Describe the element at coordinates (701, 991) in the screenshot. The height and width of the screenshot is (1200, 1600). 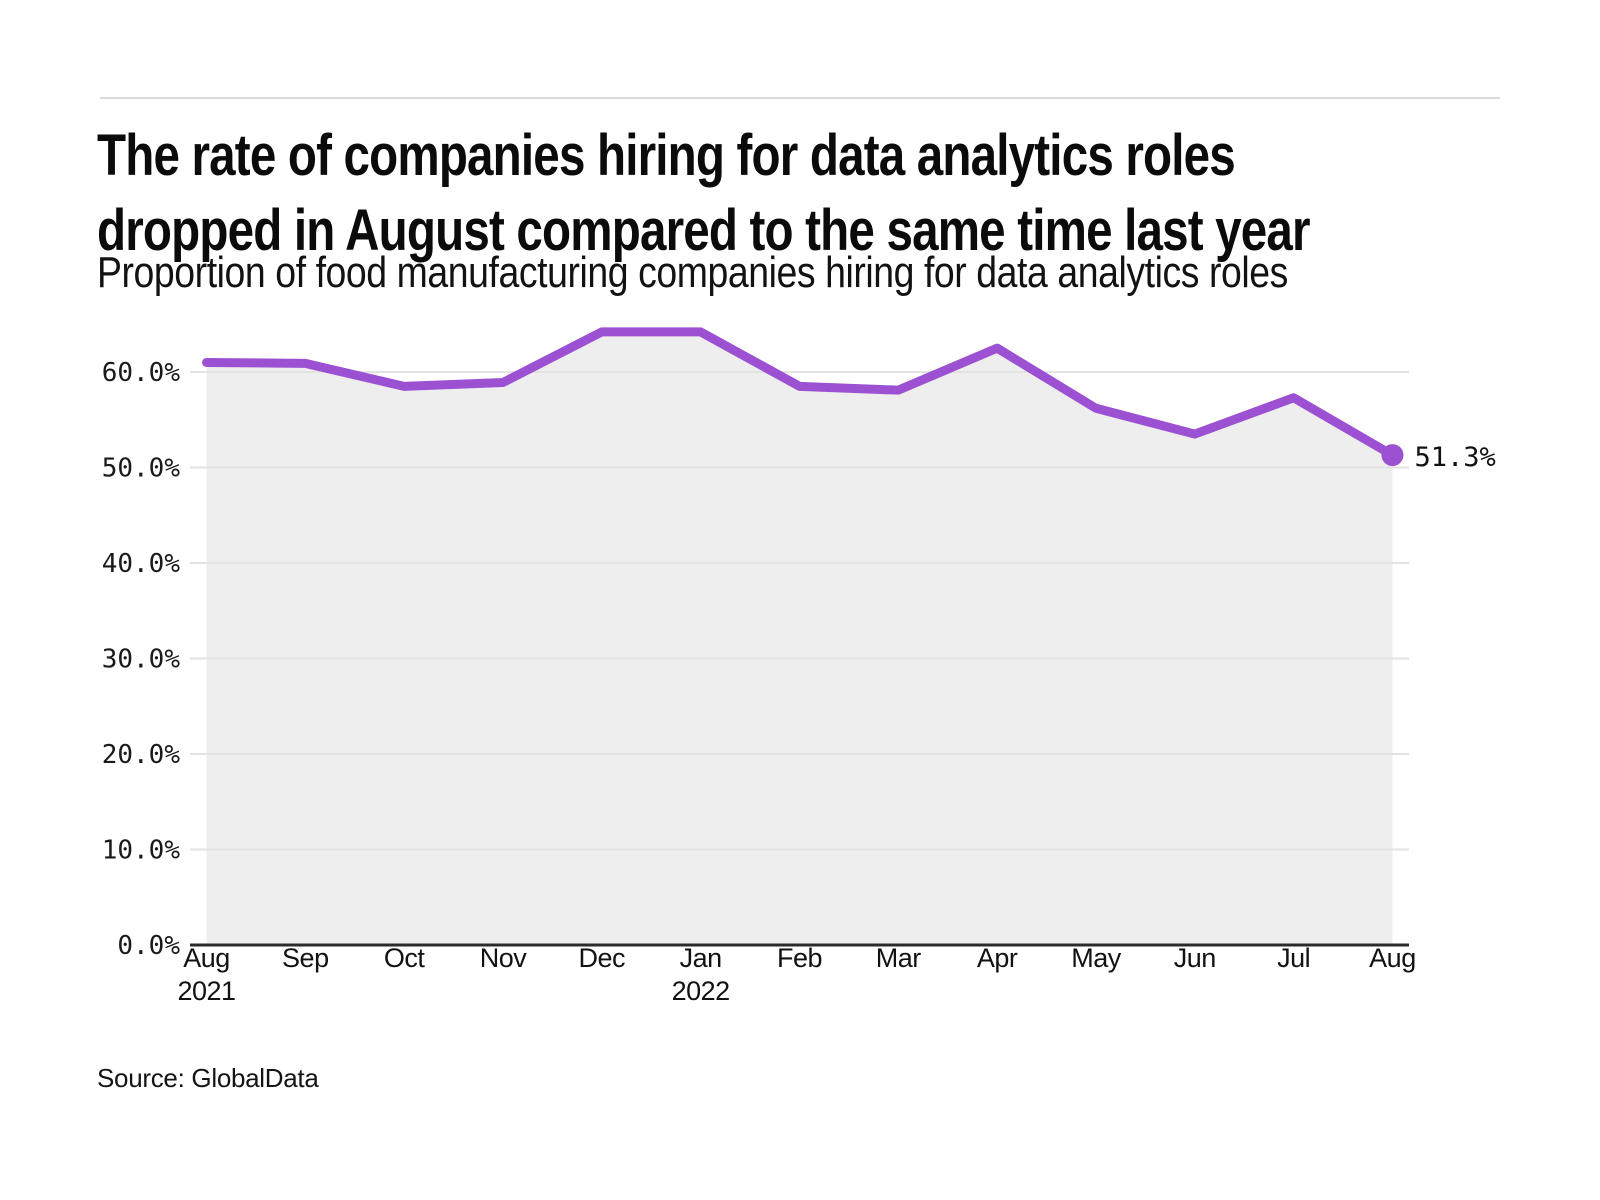
I see `x-axis-year-label: 2022` at that location.